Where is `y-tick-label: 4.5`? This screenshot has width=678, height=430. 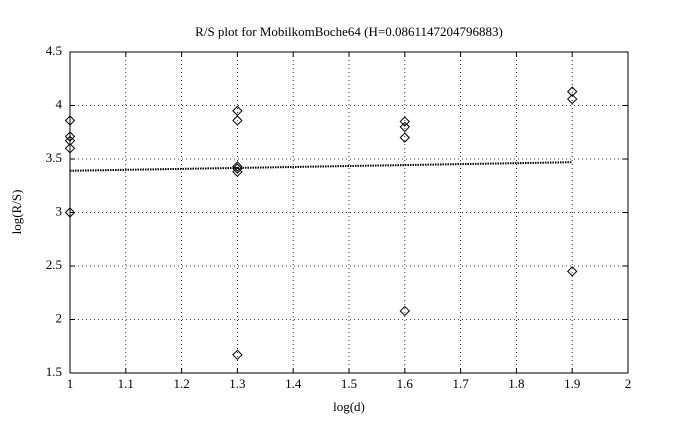
y-tick-label: 4.5 is located at coordinates (54, 50).